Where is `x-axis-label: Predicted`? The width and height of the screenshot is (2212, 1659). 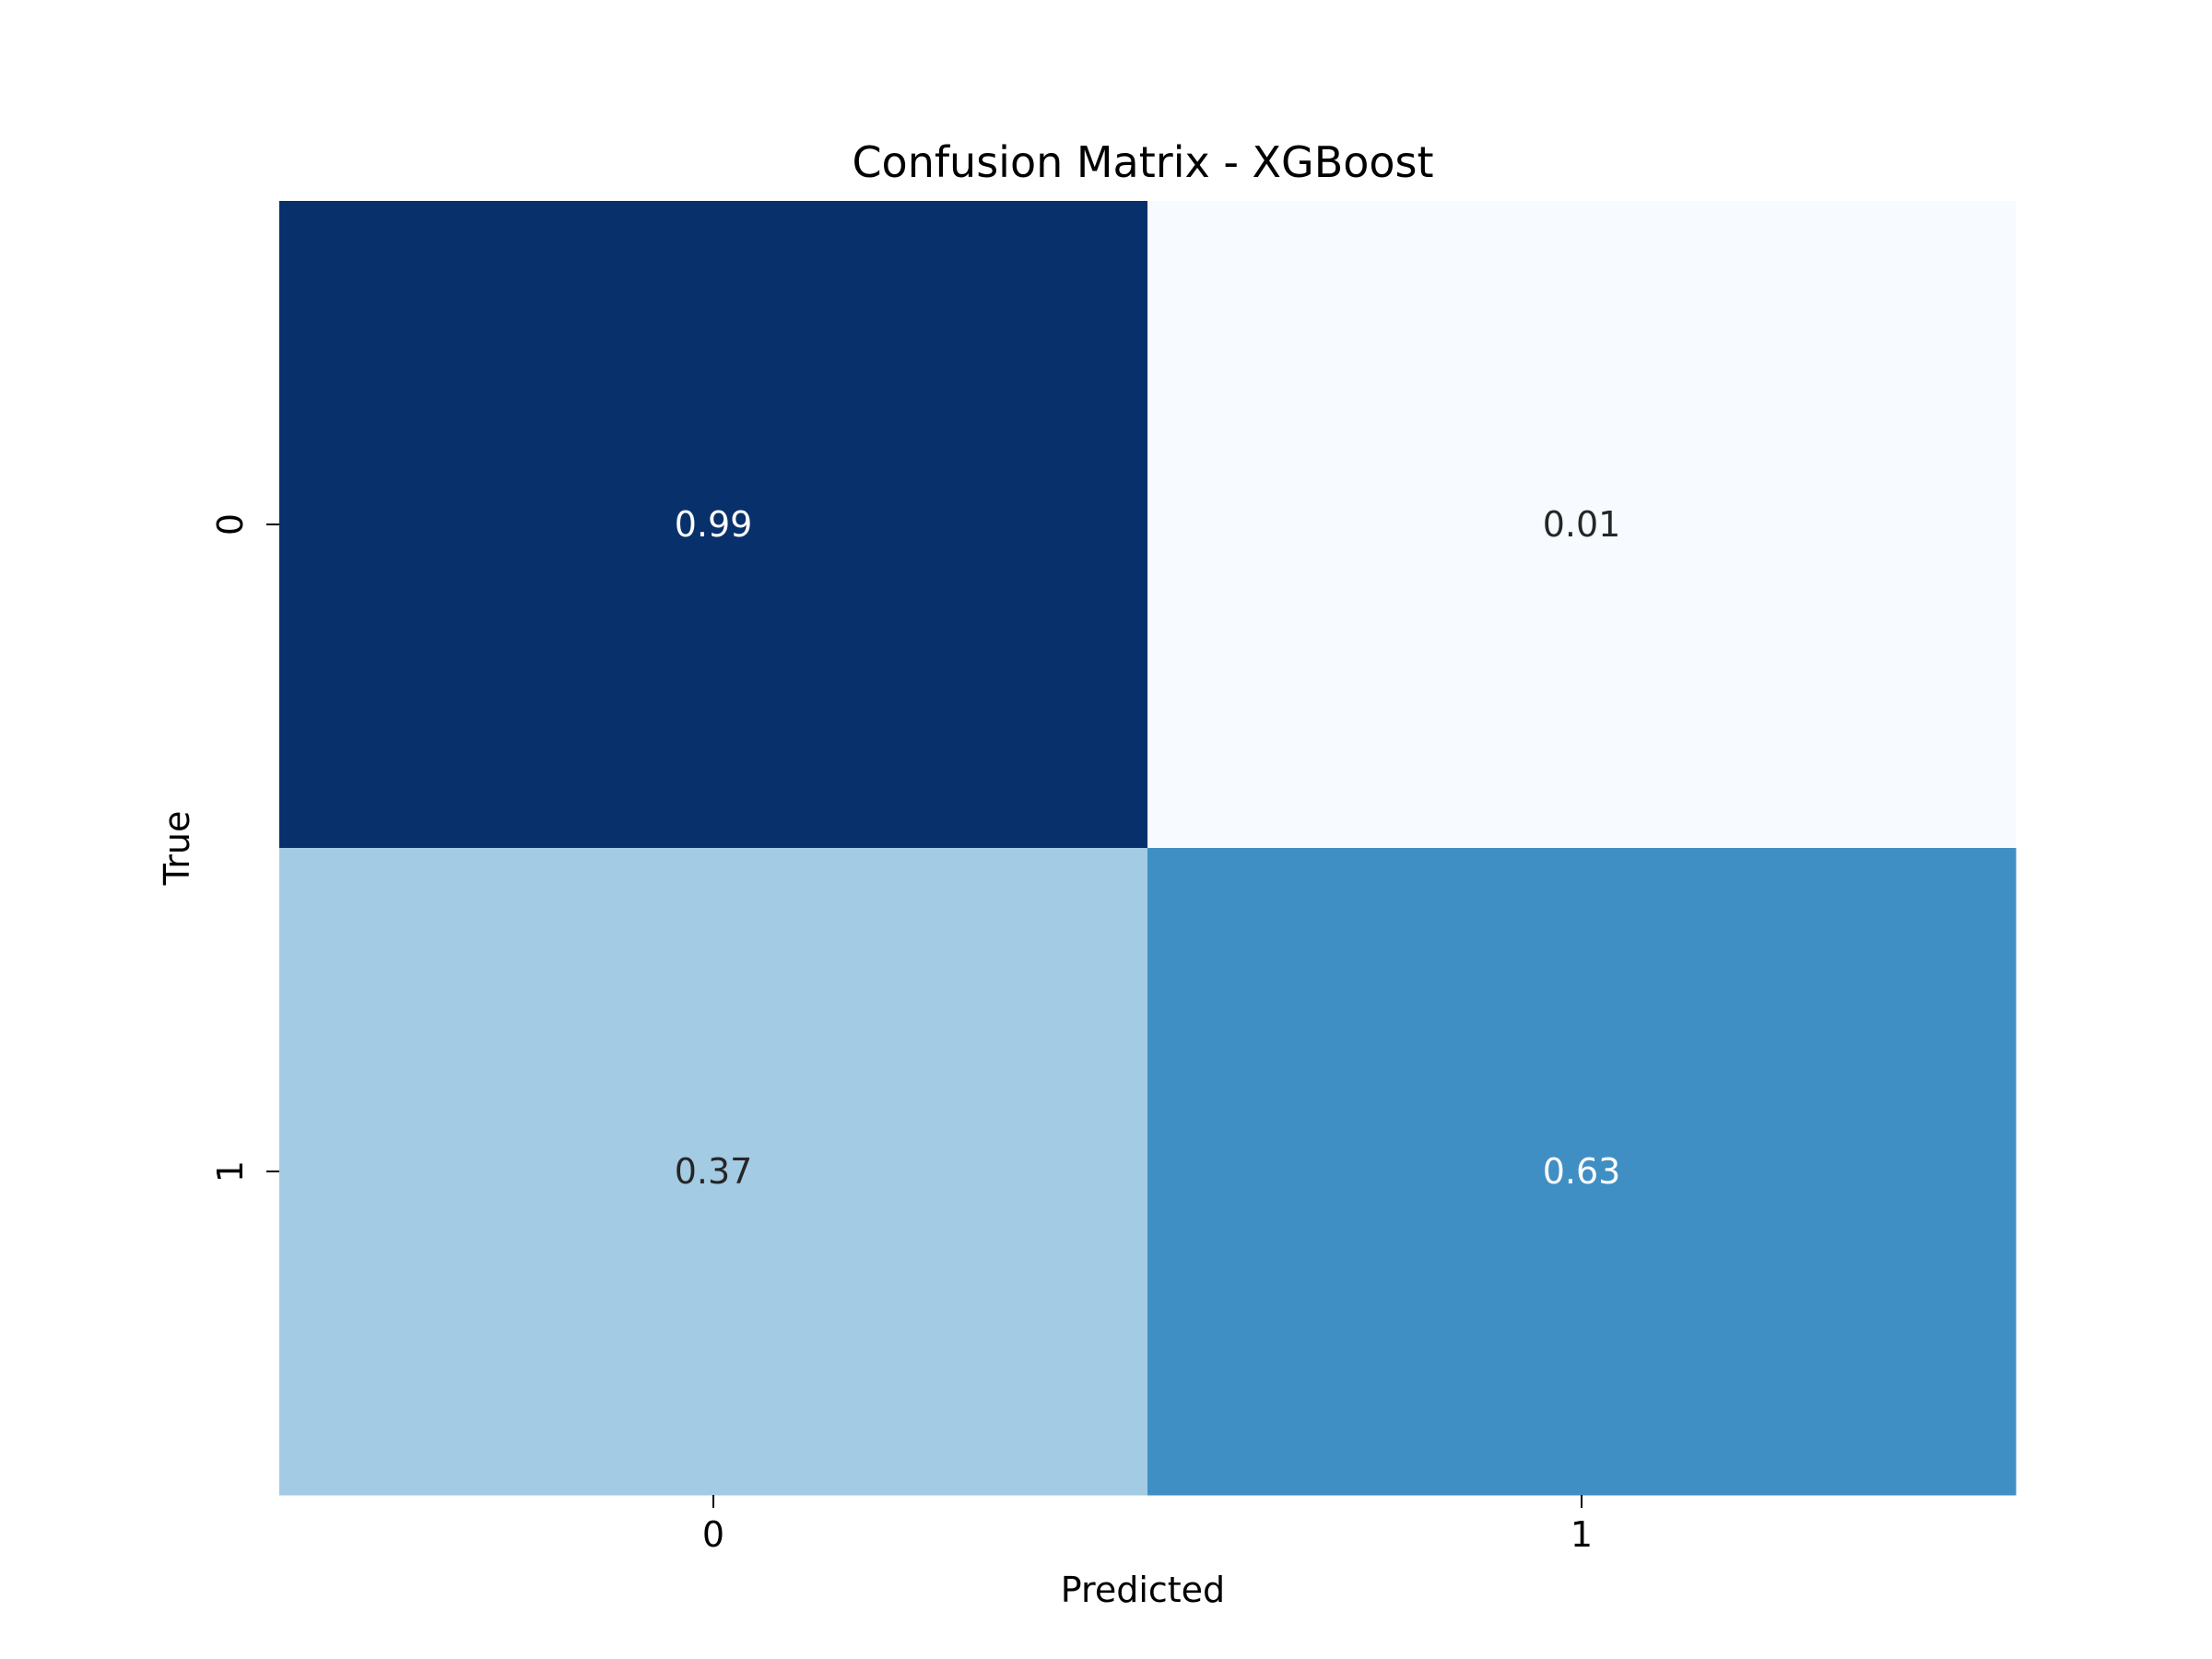 x-axis-label: Predicted is located at coordinates (1143, 1590).